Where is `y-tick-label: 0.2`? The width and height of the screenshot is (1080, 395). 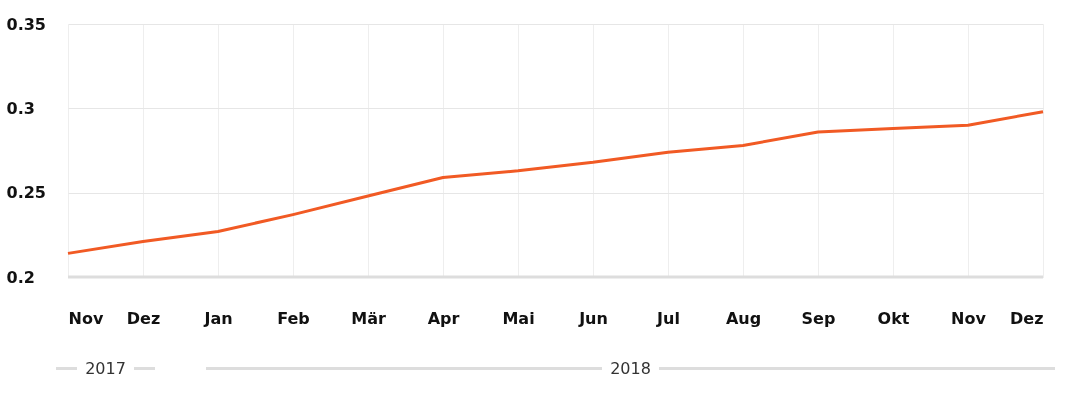
y-tick-label: 0.2 is located at coordinates (20, 277).